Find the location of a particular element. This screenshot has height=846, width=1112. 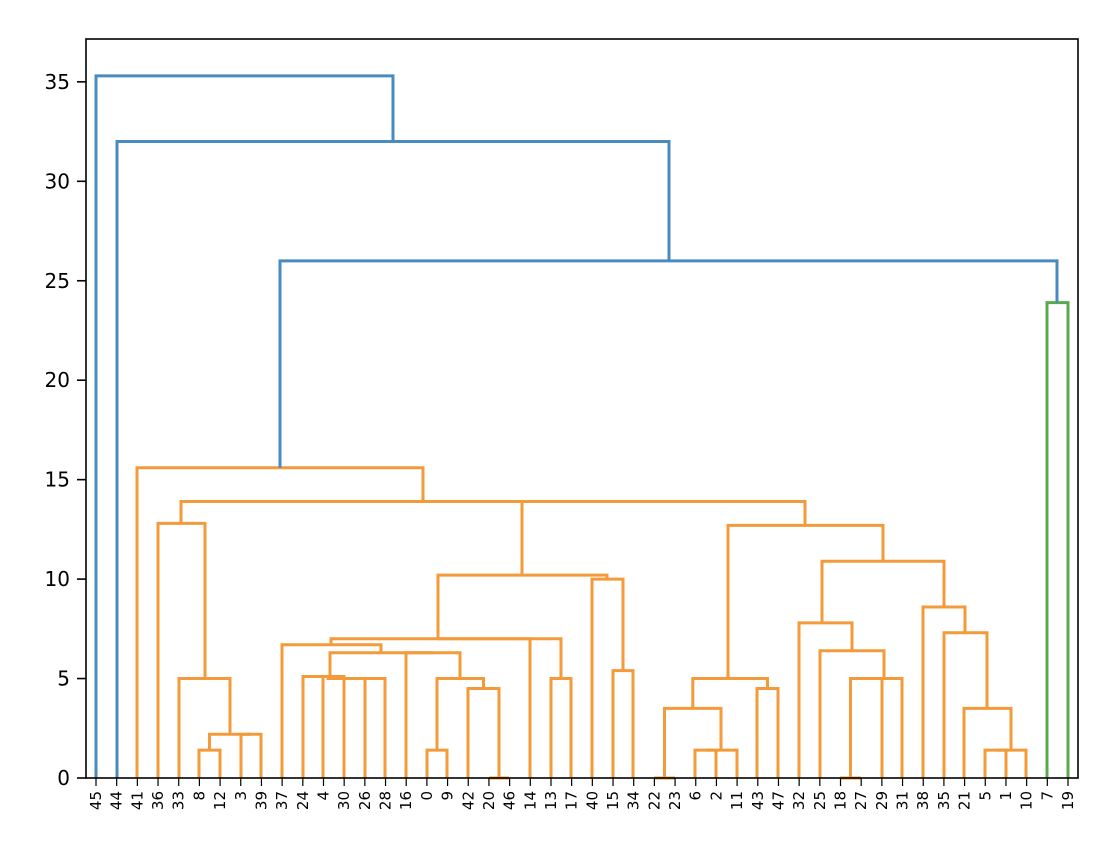

leaf-label: 10 is located at coordinates (1027, 800).